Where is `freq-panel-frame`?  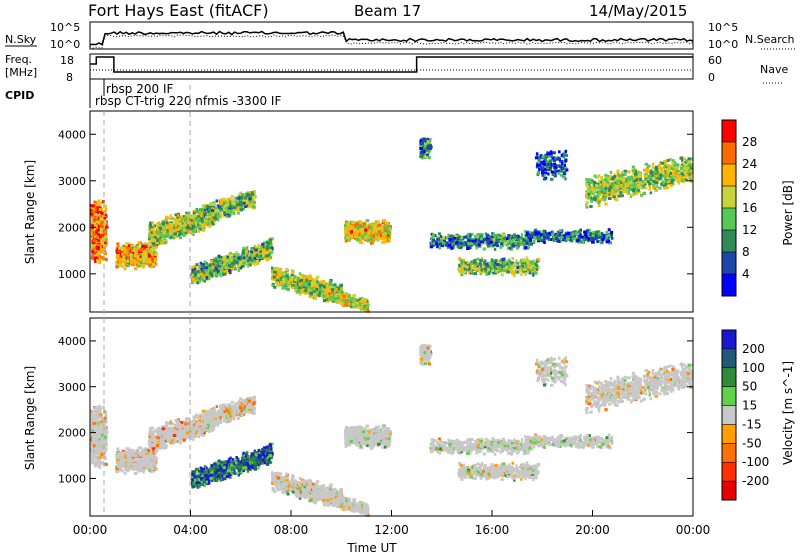
freq-panel-frame is located at coordinates (391, 66).